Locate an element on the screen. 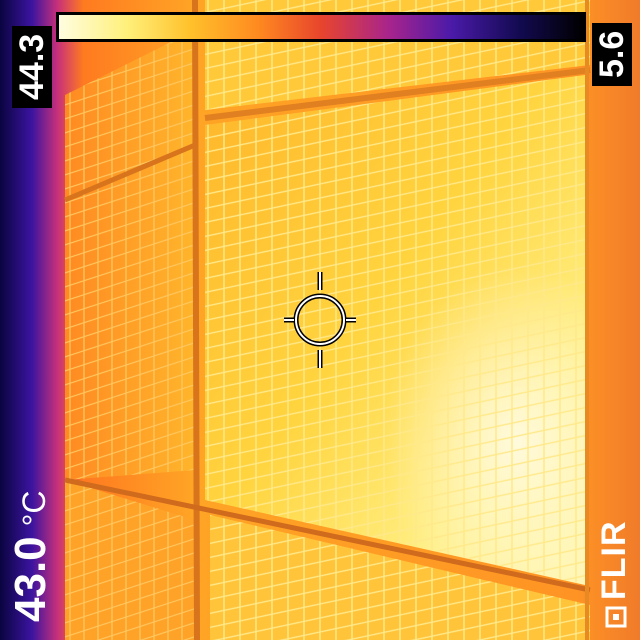 This screenshot has width=640, height=640. spot-temperature-readout: 43.0 °C is located at coordinates (31, 556).